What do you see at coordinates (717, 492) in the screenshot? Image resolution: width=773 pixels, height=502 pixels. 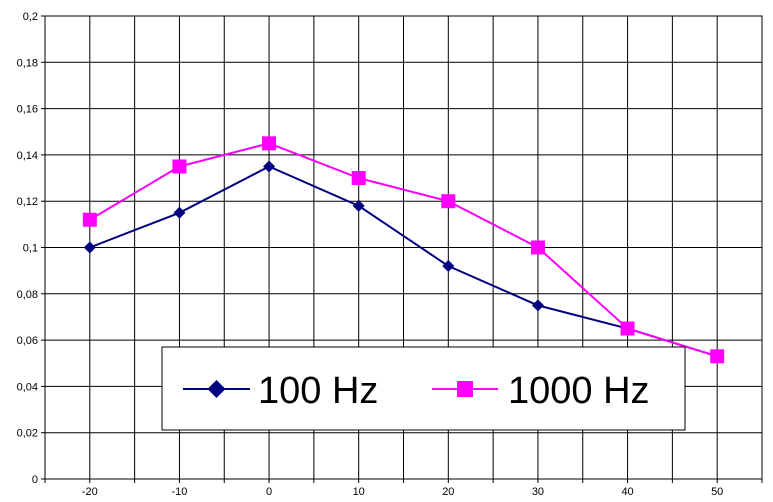 I see `x-tick-label: 50` at bounding box center [717, 492].